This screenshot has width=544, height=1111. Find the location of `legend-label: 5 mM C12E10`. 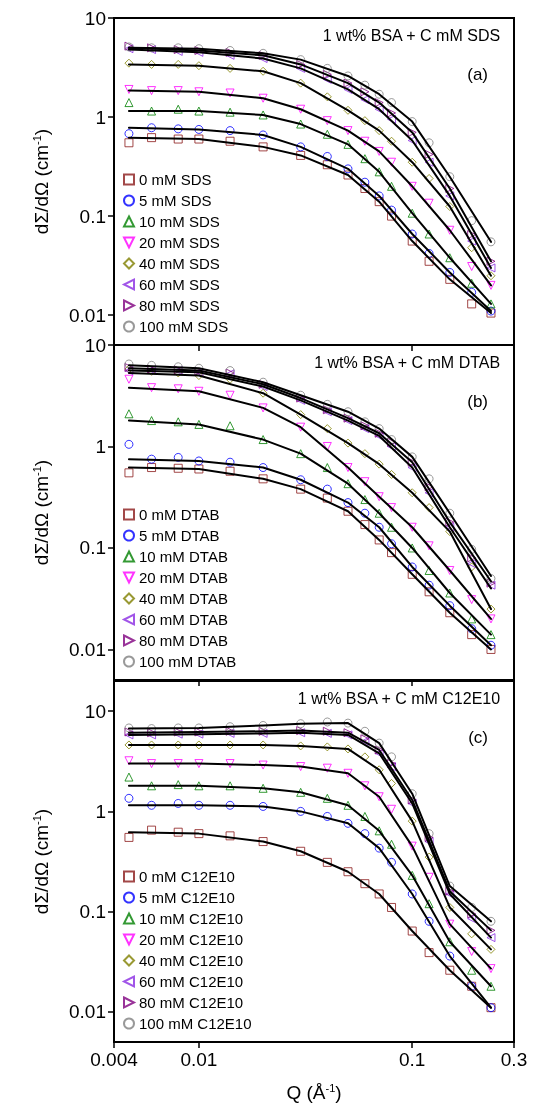

legend-label: 5 mM C12E10 is located at coordinates (187, 897).